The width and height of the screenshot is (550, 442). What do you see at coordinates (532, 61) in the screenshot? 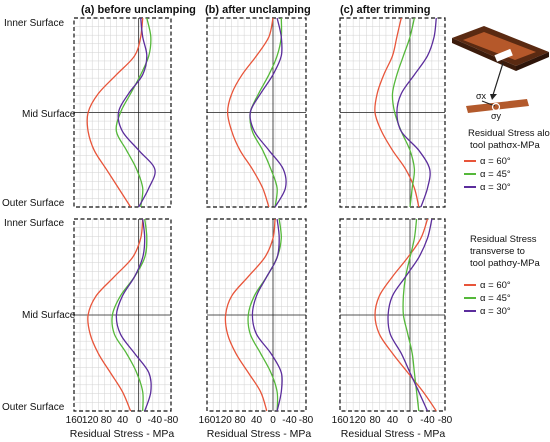
I see `part-right-edge` at bounding box center [532, 61].